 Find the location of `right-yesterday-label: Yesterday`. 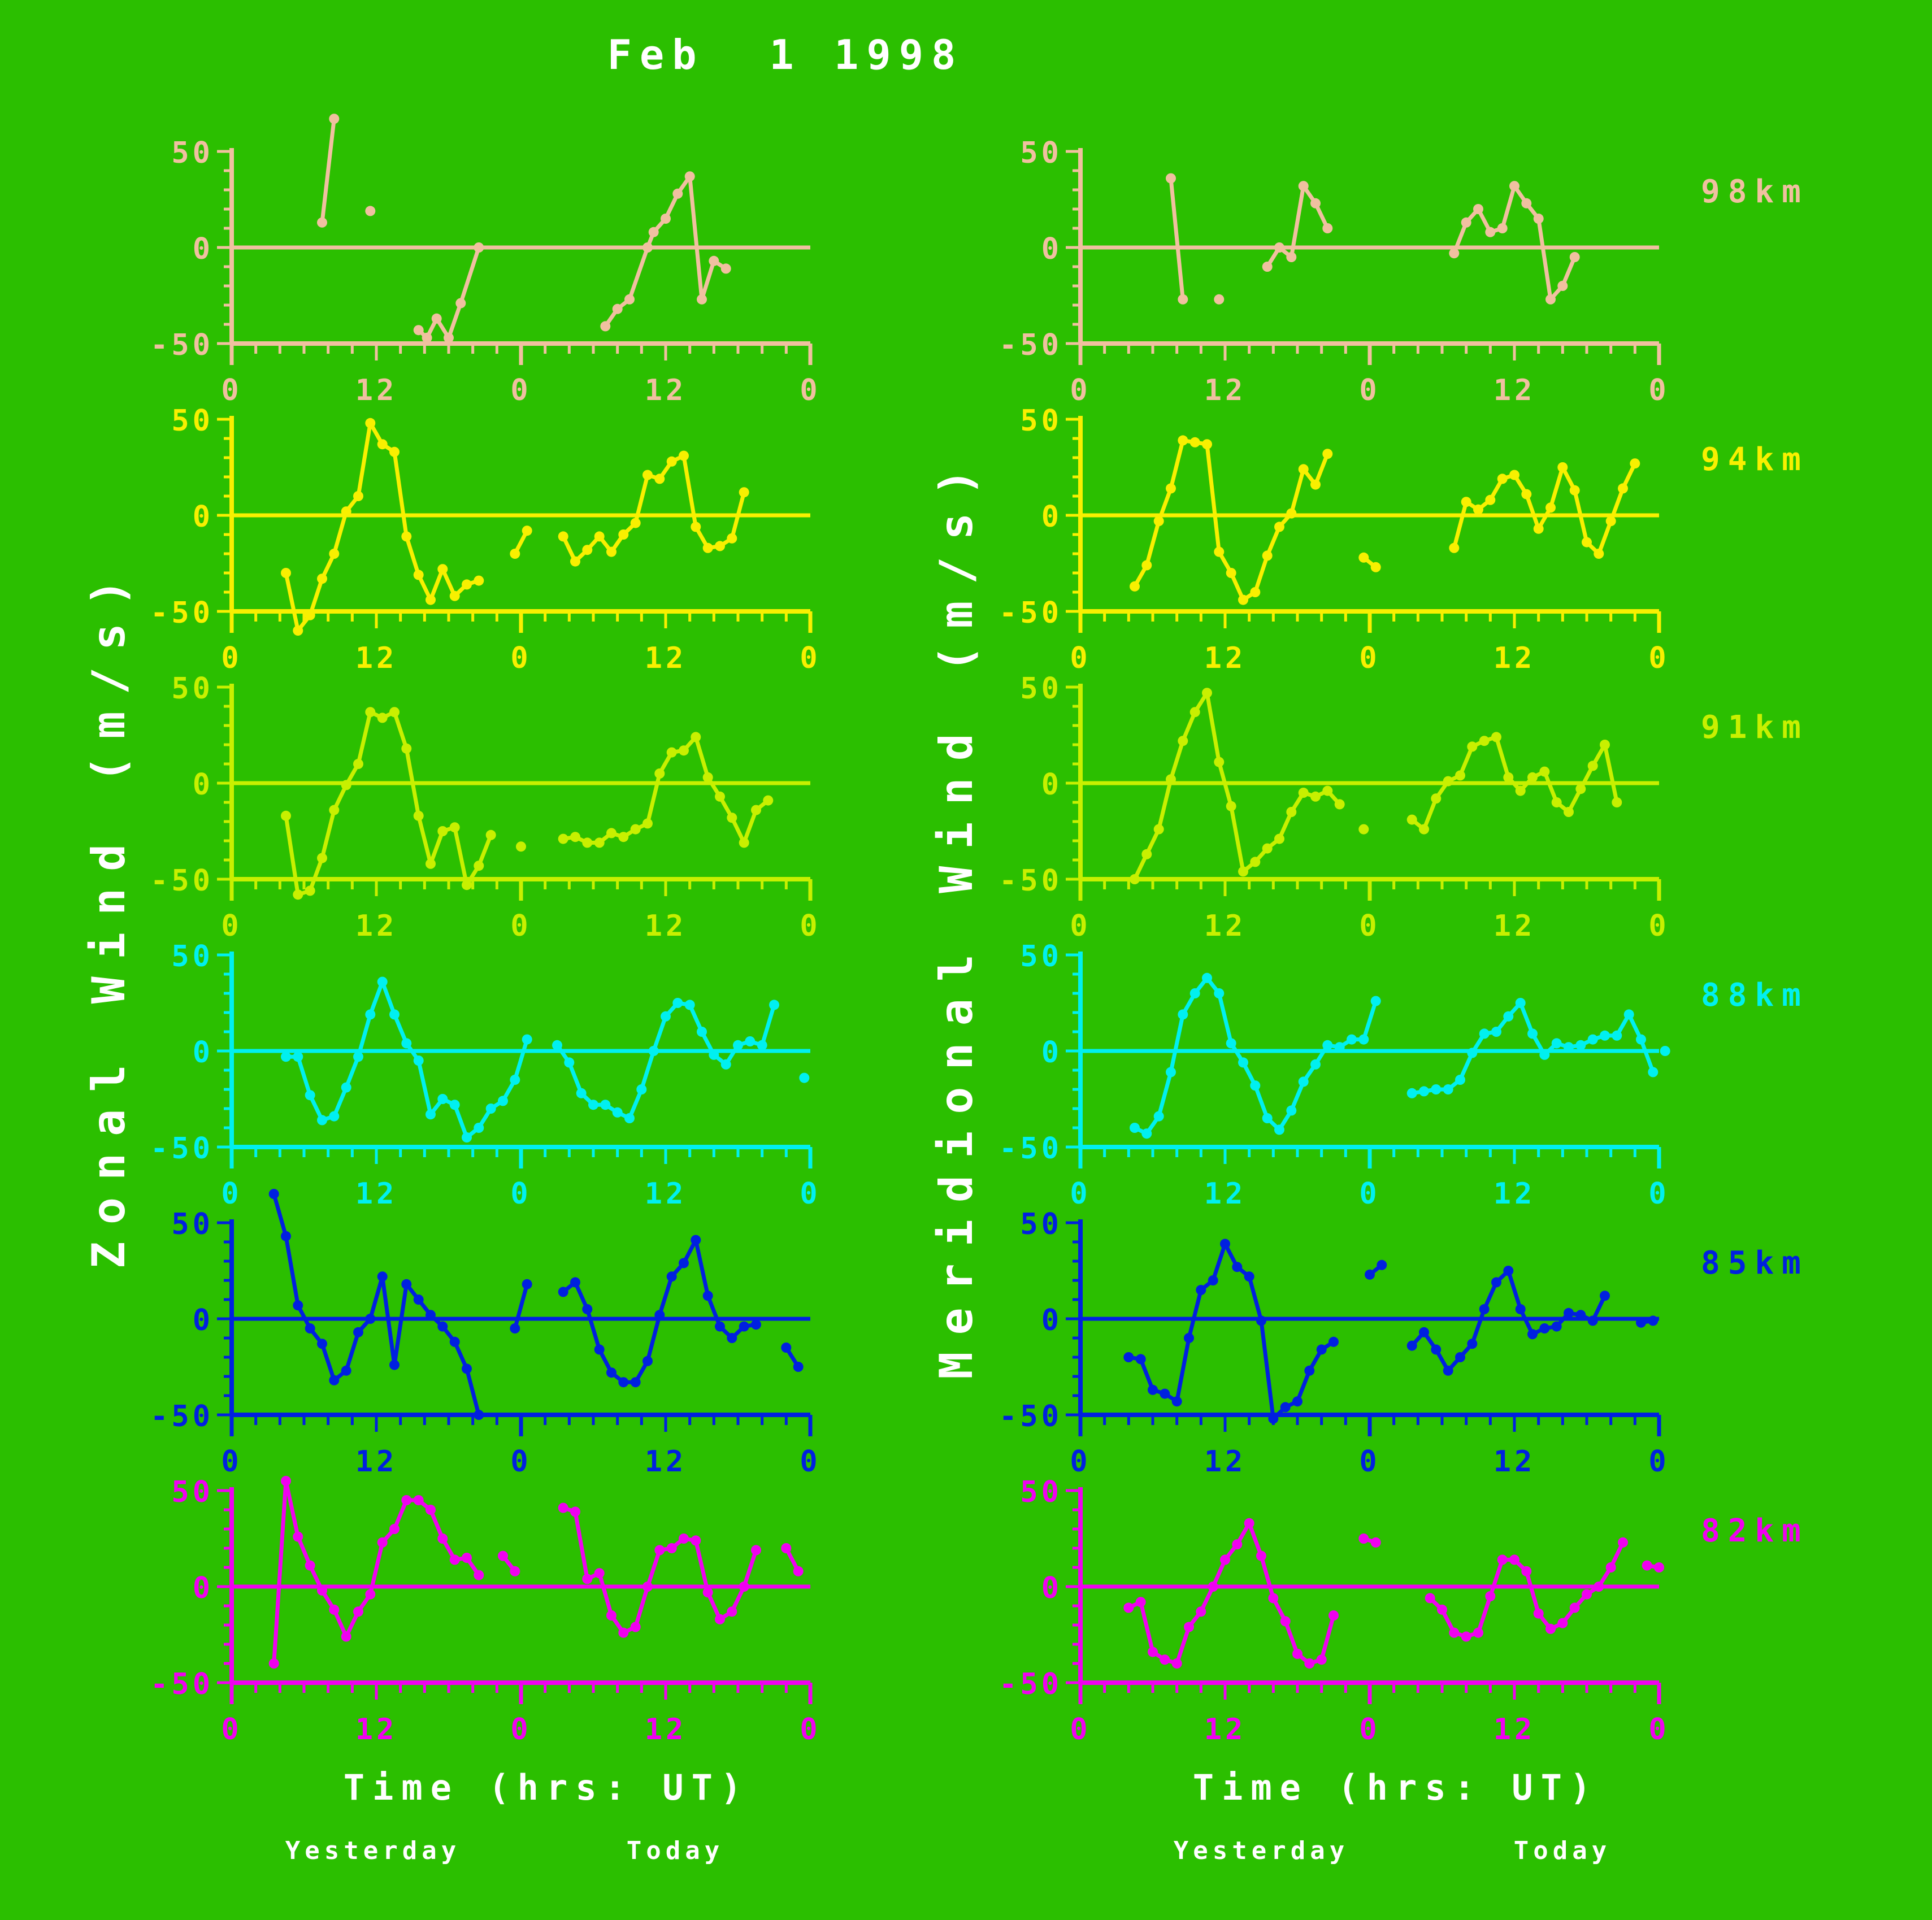

right-yesterday-label: Yesterday is located at coordinates (1261, 1850).